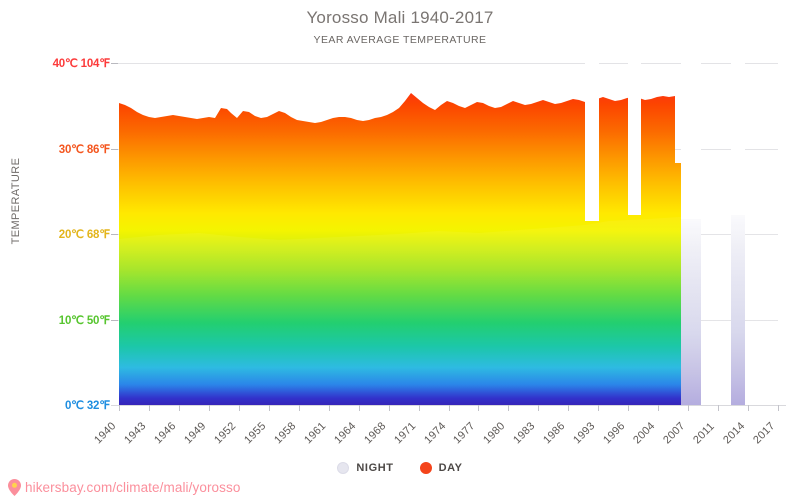  Describe the element at coordinates (343, 468) in the screenshot. I see `night-swatch-icon` at that location.